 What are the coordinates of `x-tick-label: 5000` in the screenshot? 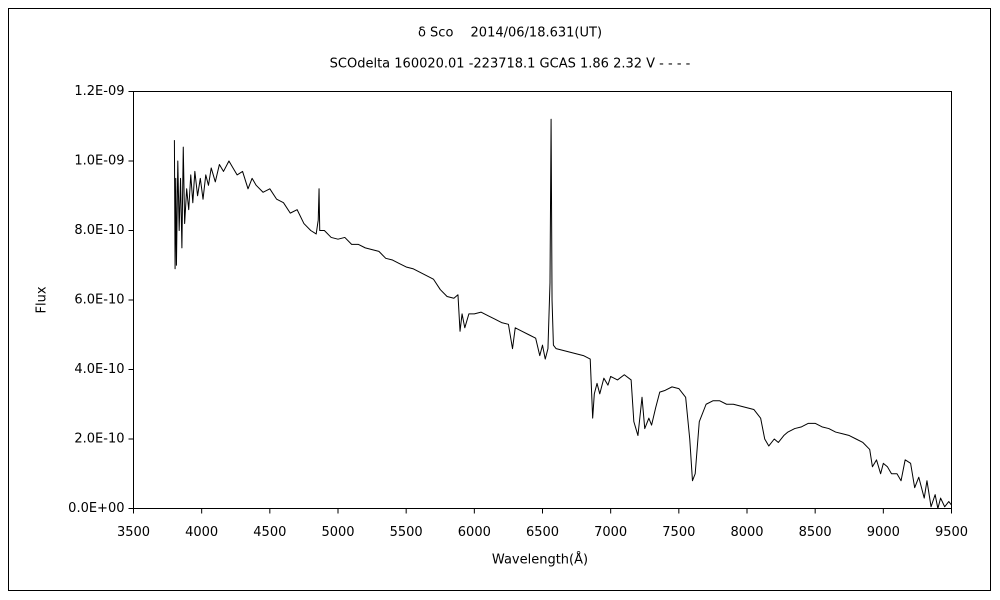 It's located at (337, 532).